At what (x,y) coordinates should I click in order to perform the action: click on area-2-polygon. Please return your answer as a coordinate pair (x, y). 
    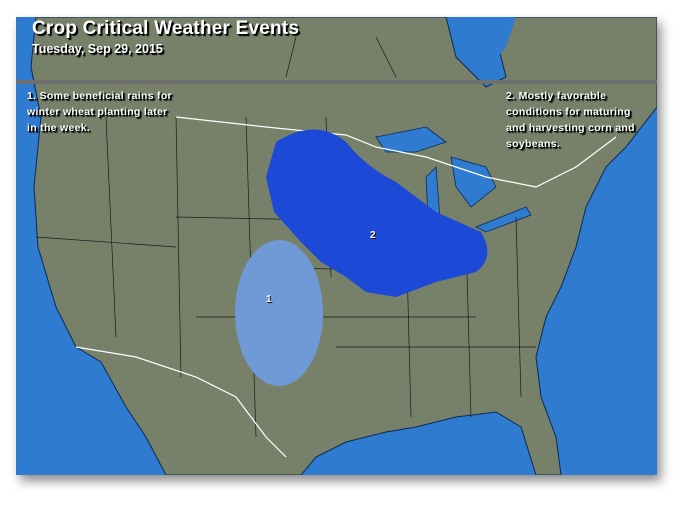
    Looking at the image, I should click on (377, 213).